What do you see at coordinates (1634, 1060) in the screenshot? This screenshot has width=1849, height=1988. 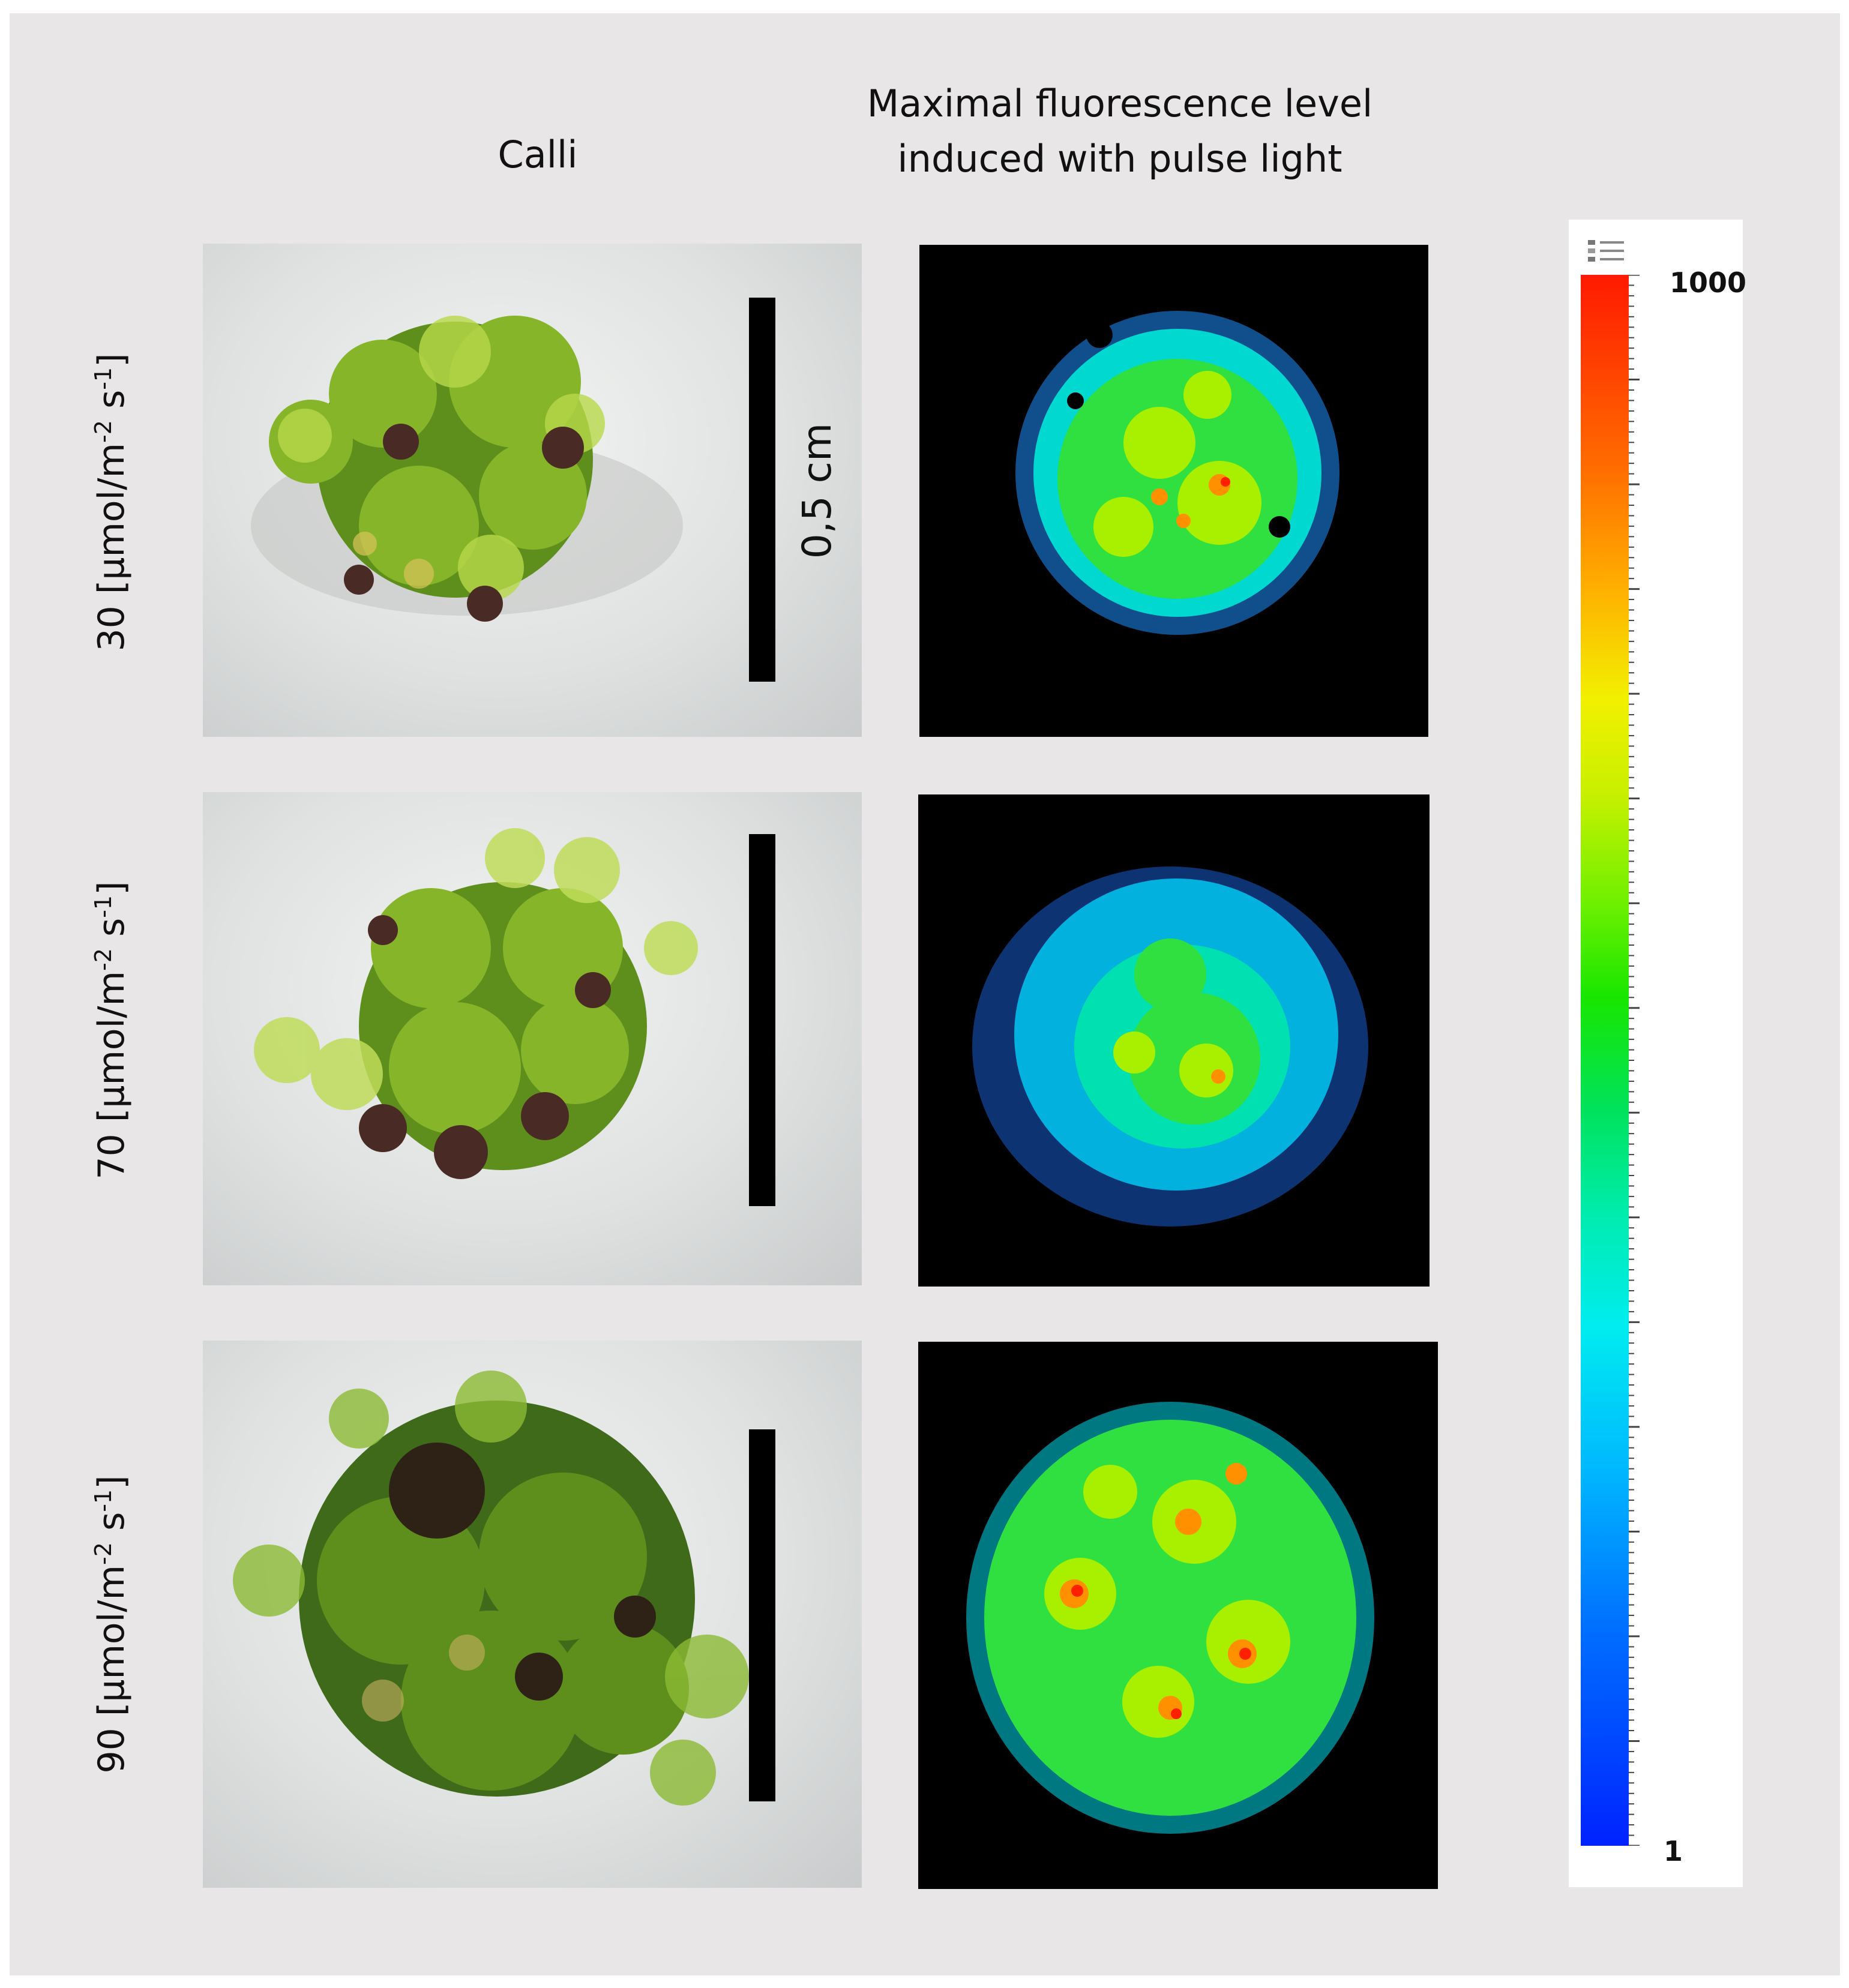 I see `colorbar-ticks` at bounding box center [1634, 1060].